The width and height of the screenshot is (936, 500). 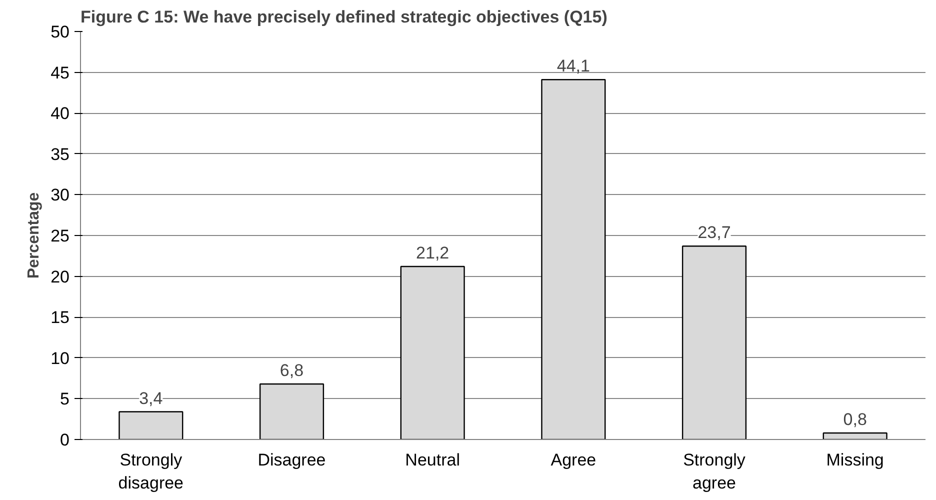 What do you see at coordinates (714, 471) in the screenshot?
I see `x-tick-label: Strongly agree` at bounding box center [714, 471].